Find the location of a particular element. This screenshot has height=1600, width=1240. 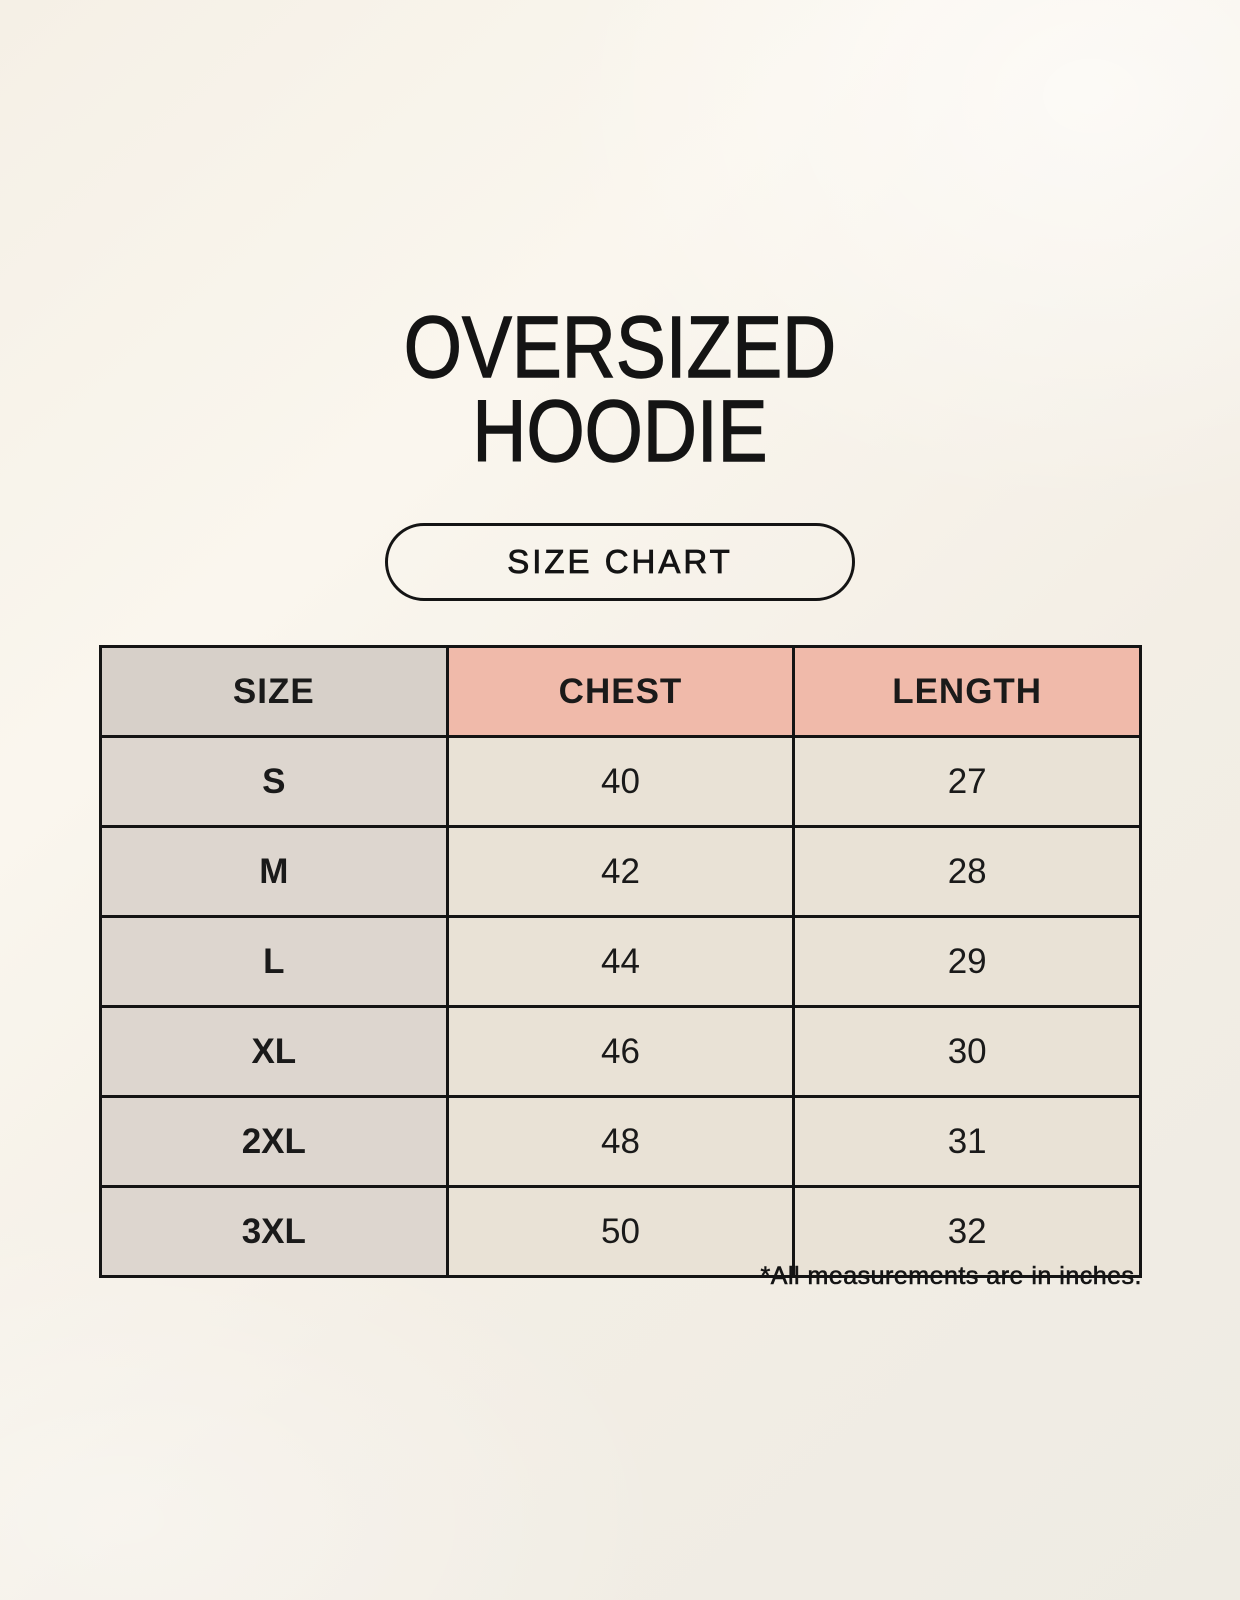

page-title-line1: OVERSIZED is located at coordinates (620, 347).